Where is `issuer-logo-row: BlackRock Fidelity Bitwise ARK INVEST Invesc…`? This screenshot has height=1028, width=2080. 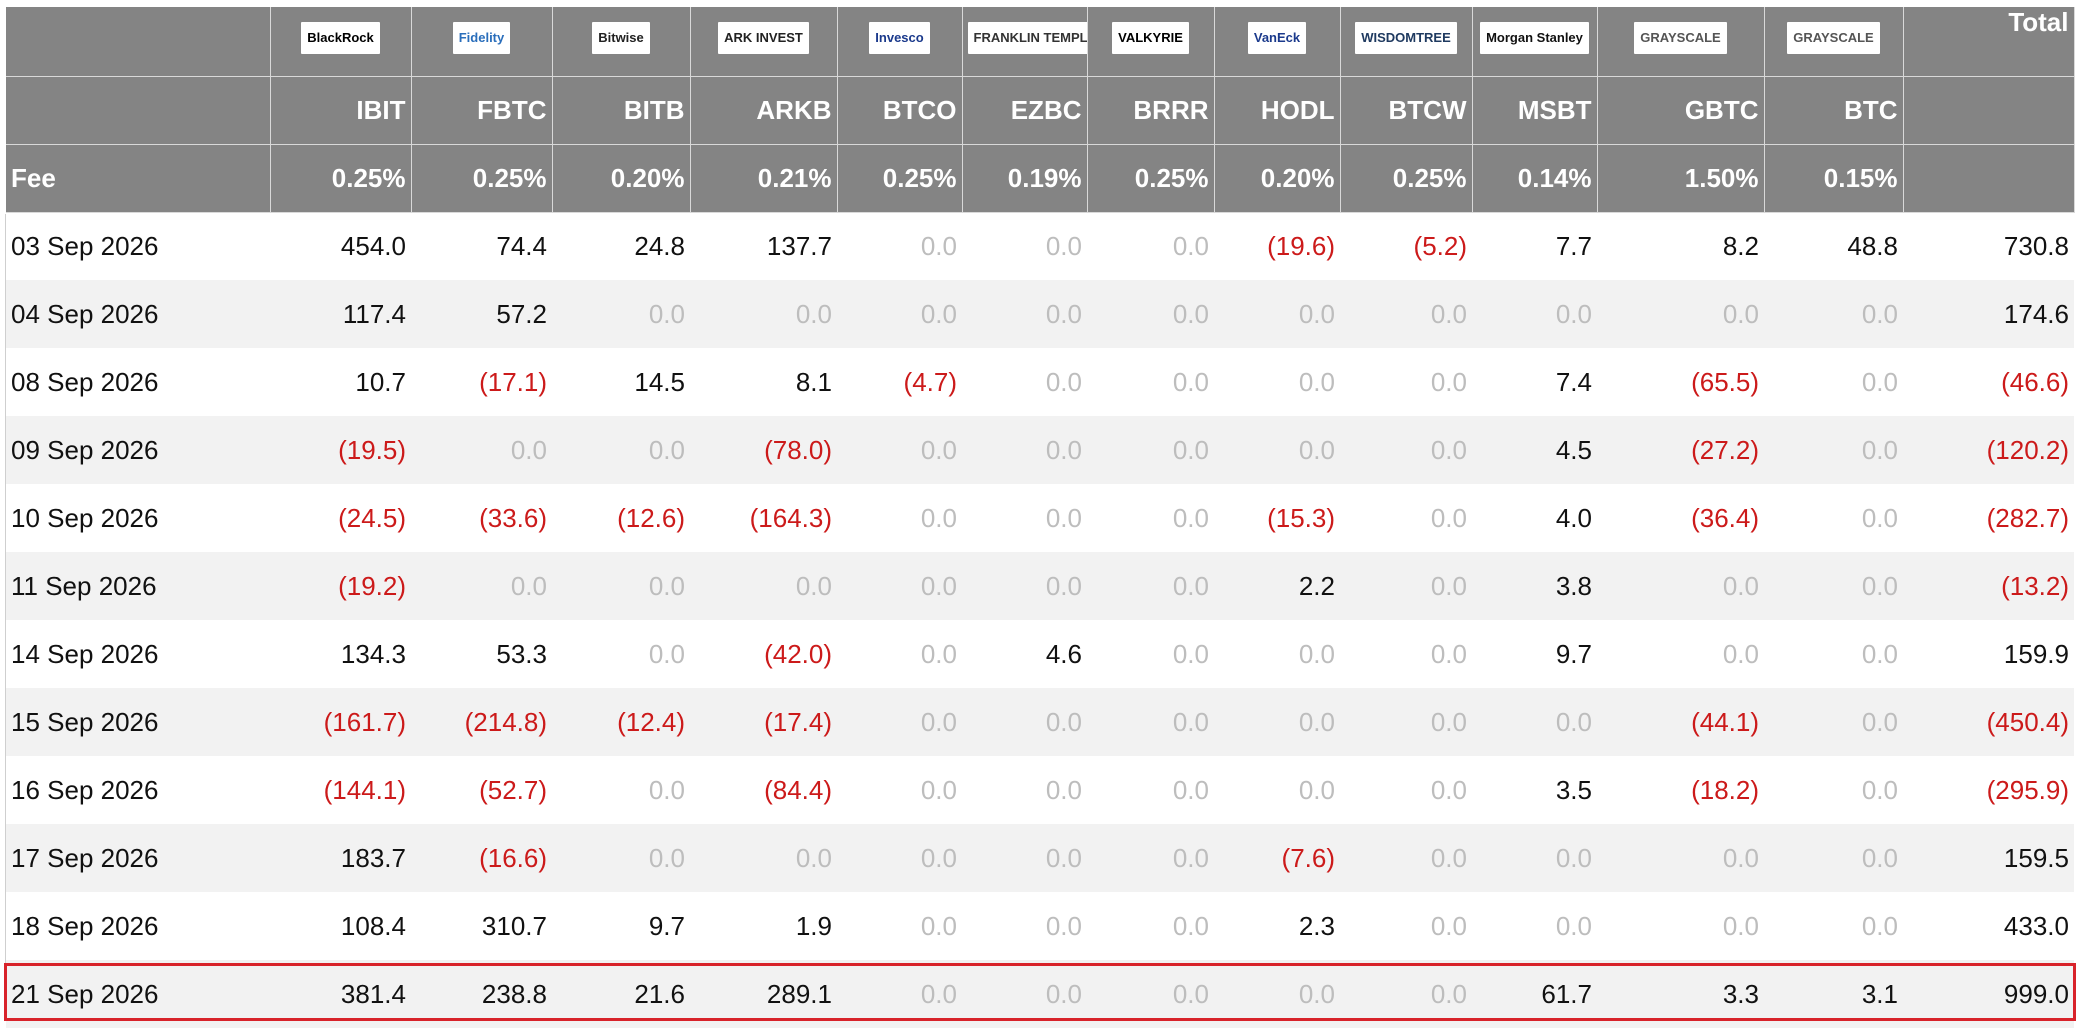
issuer-logo-row: BlackRock Fidelity Bitwise ARK INVEST Invesc… is located at coordinates (1040, 42).